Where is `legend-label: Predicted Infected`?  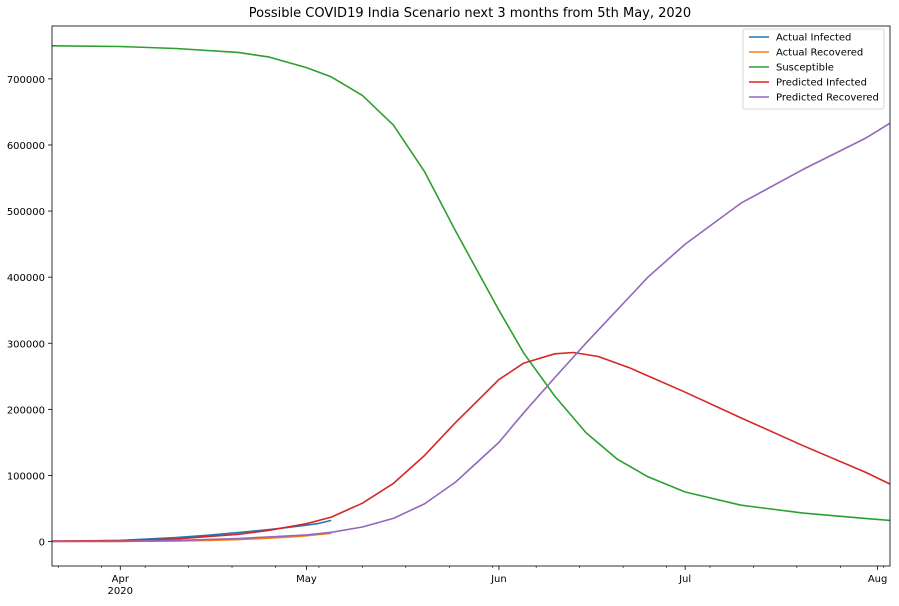
legend-label: Predicted Infected is located at coordinates (821, 83).